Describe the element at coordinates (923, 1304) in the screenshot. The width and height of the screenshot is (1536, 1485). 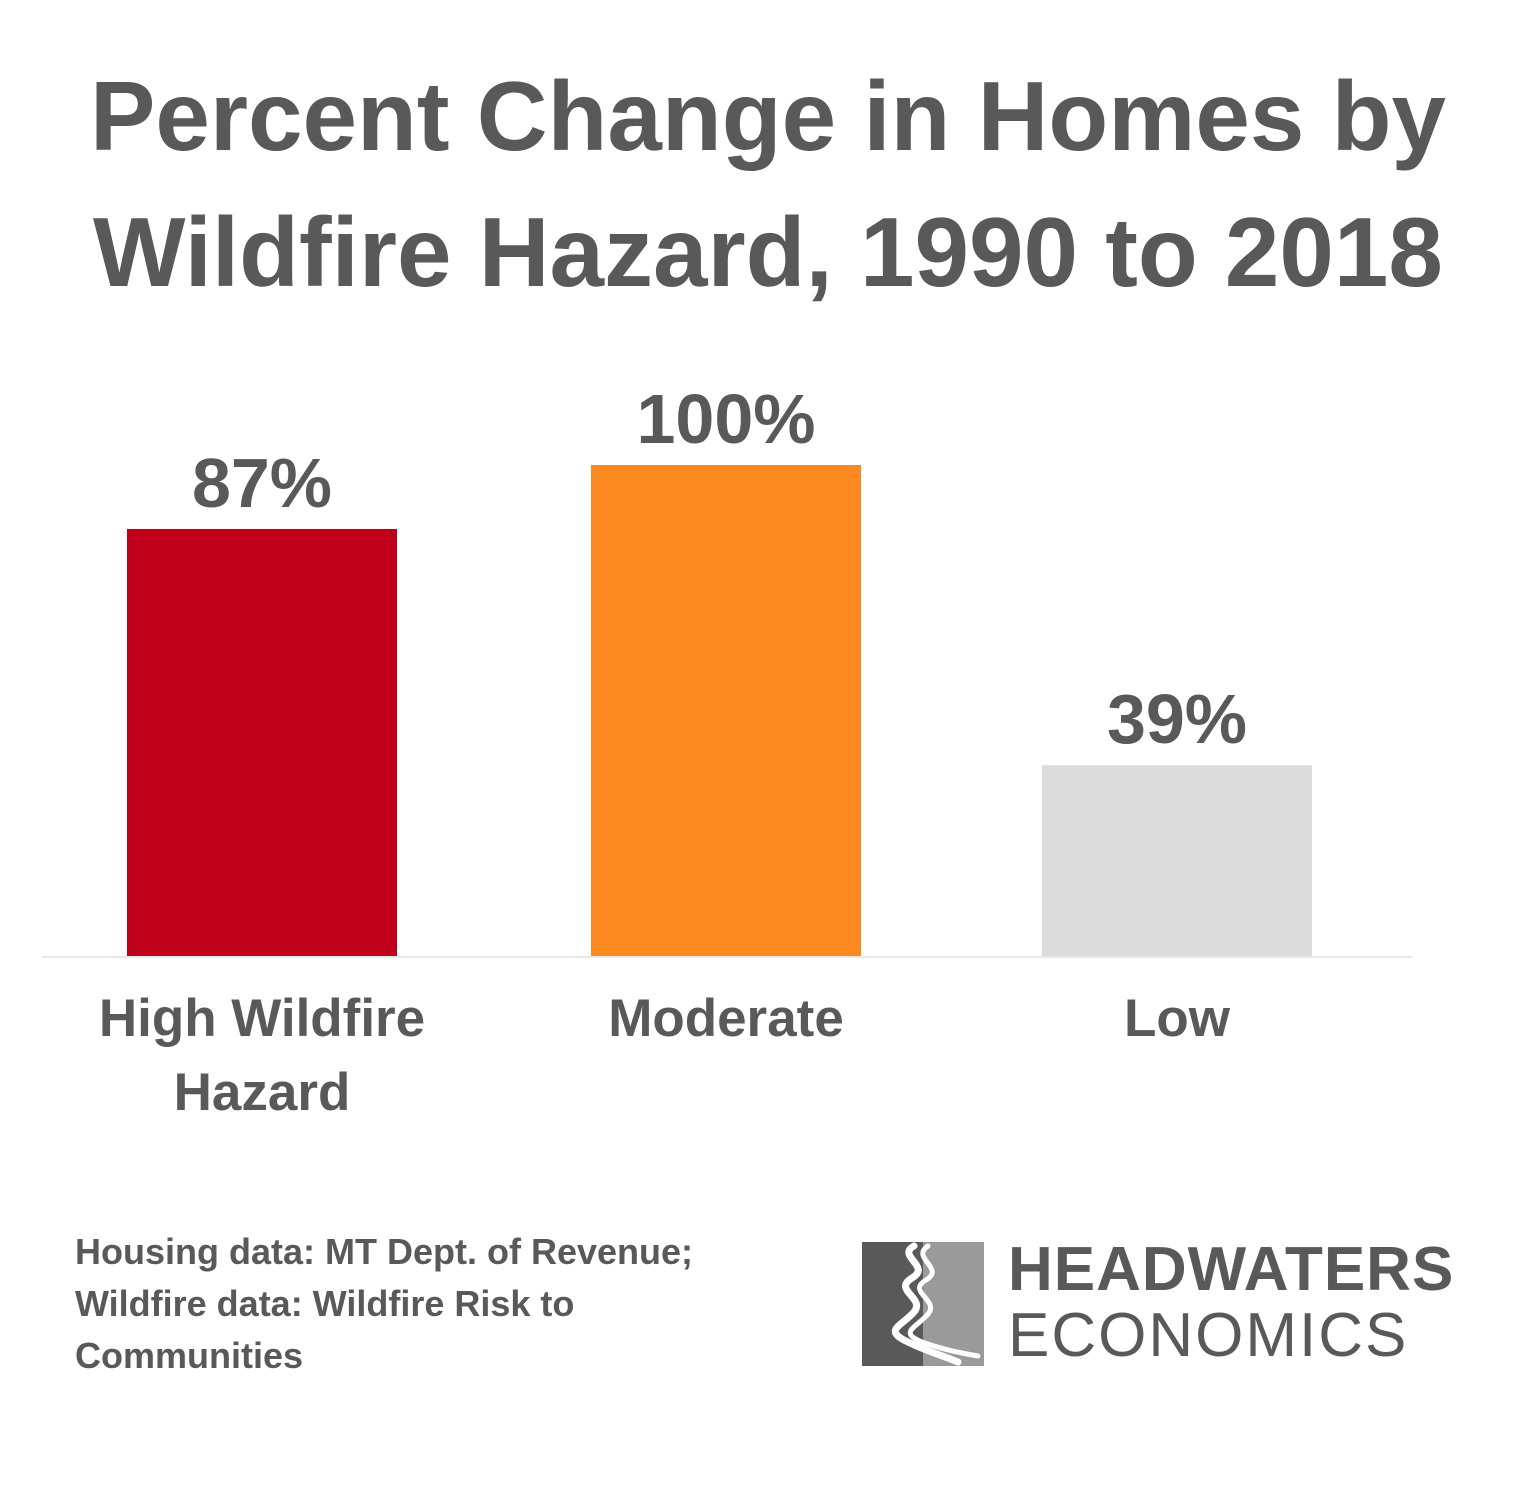
I see `river-logo-icon` at that location.